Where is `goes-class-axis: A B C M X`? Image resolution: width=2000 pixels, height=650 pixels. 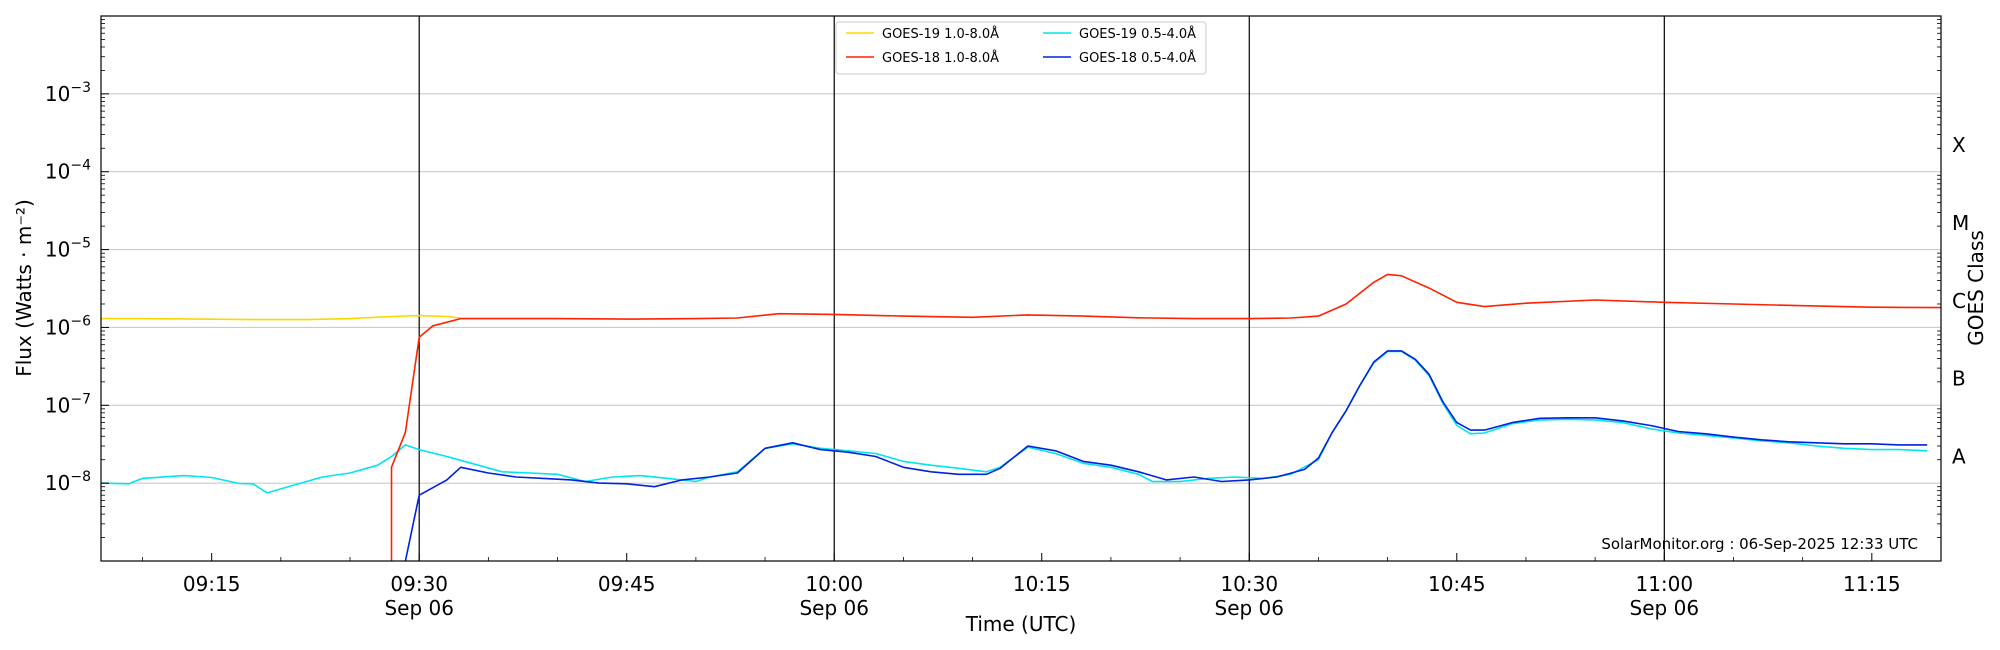 goes-class-axis: A B C M X is located at coordinates (1960, 300).